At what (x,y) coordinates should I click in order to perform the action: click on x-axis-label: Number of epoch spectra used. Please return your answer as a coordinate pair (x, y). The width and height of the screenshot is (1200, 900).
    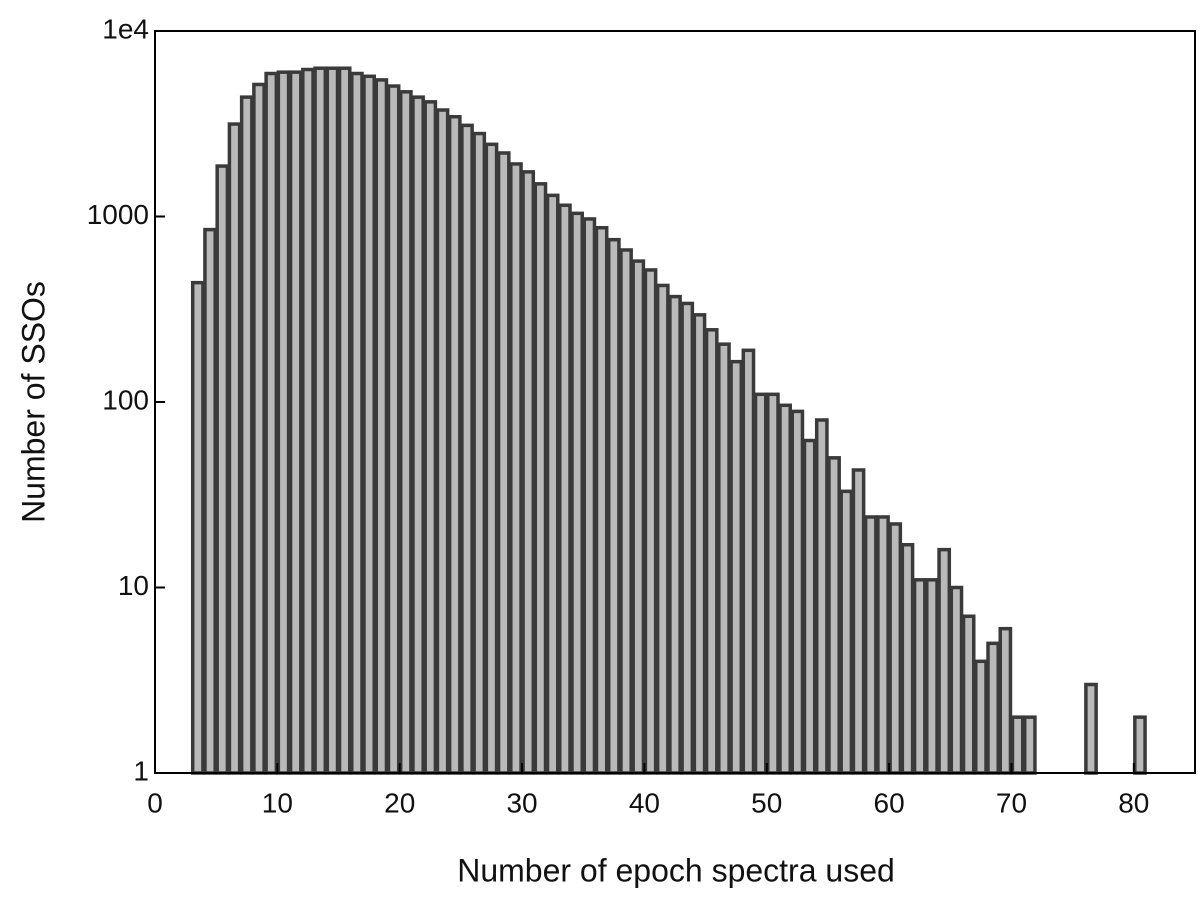
    Looking at the image, I should click on (676, 870).